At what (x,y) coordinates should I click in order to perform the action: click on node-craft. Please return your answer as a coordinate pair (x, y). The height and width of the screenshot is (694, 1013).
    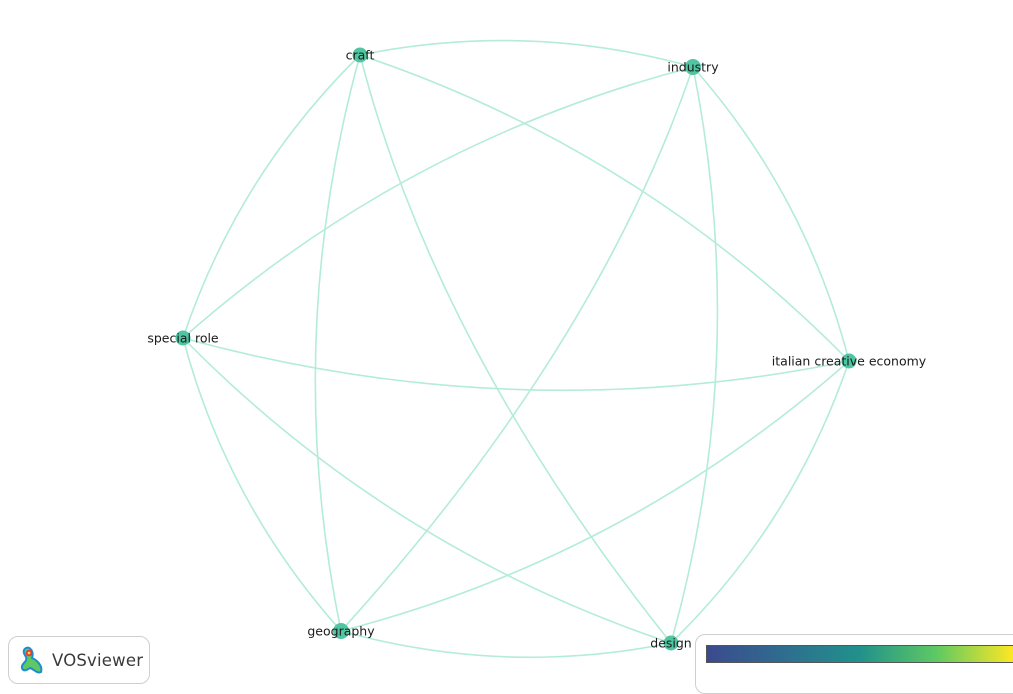
    Looking at the image, I should click on (360, 55).